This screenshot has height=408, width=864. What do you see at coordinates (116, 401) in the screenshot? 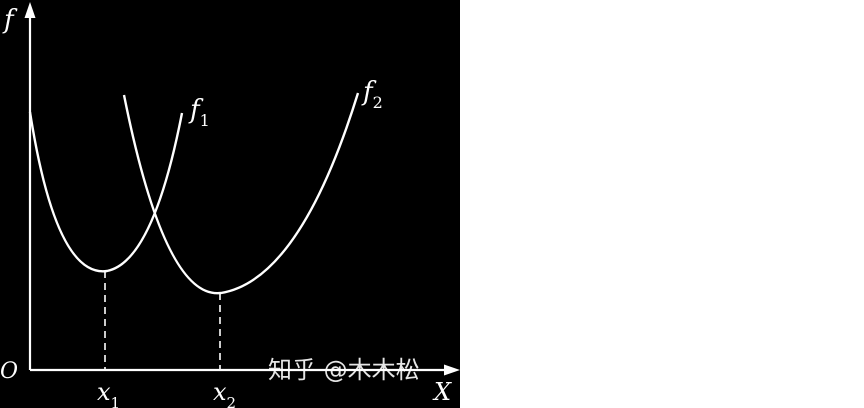
I see `x1-label-subscript: 1` at bounding box center [116, 401].